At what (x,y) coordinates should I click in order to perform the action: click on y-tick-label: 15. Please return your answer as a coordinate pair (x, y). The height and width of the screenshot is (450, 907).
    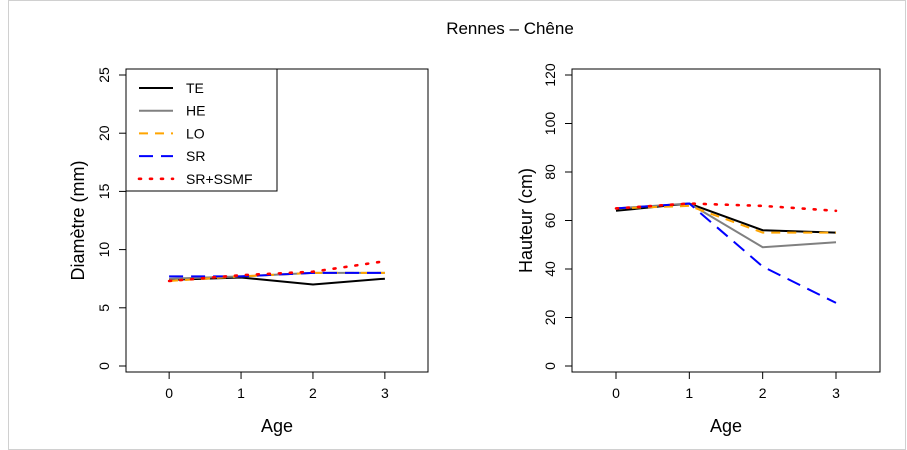
    Looking at the image, I should click on (104, 191).